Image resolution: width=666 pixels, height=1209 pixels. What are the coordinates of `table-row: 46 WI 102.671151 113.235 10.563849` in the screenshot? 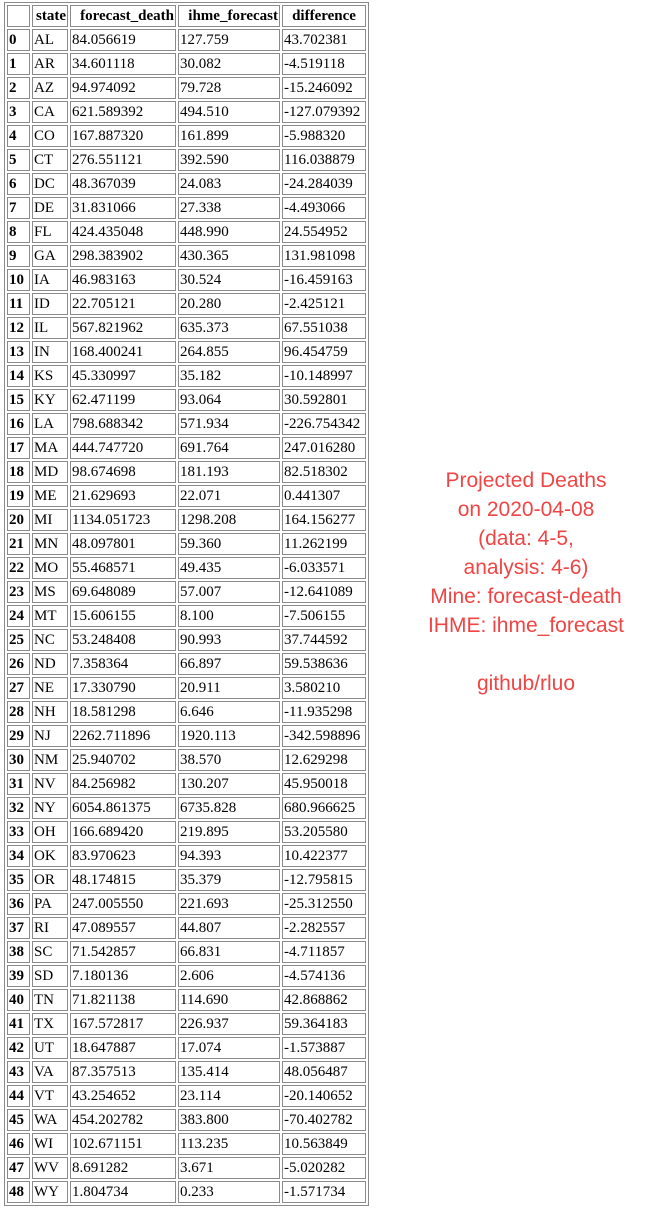 It's located at (186, 1144).